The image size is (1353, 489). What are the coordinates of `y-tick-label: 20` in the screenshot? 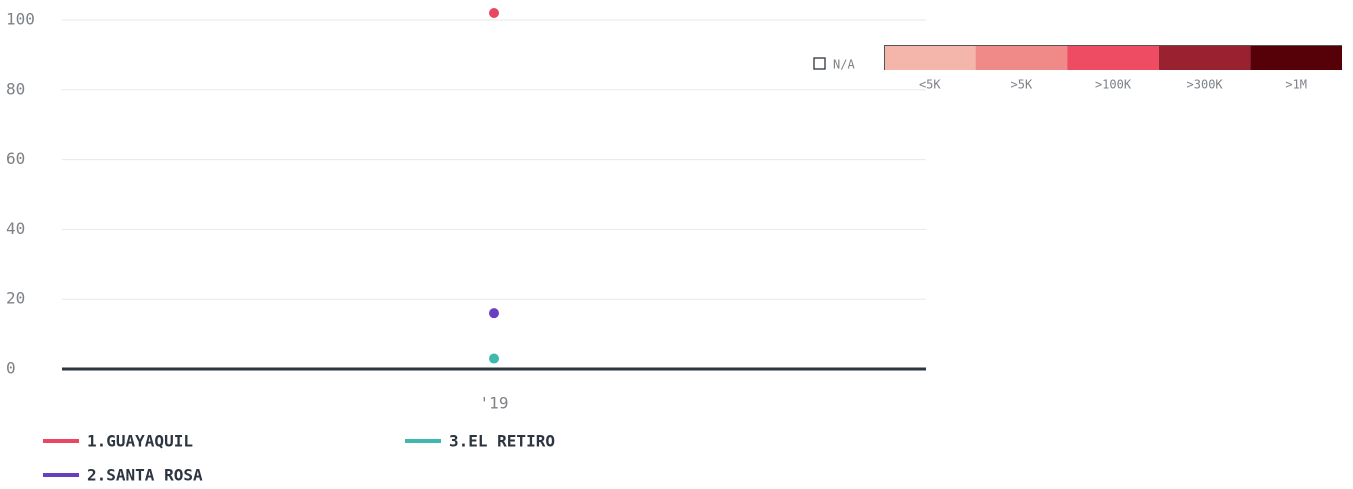 It's located at (15, 298).